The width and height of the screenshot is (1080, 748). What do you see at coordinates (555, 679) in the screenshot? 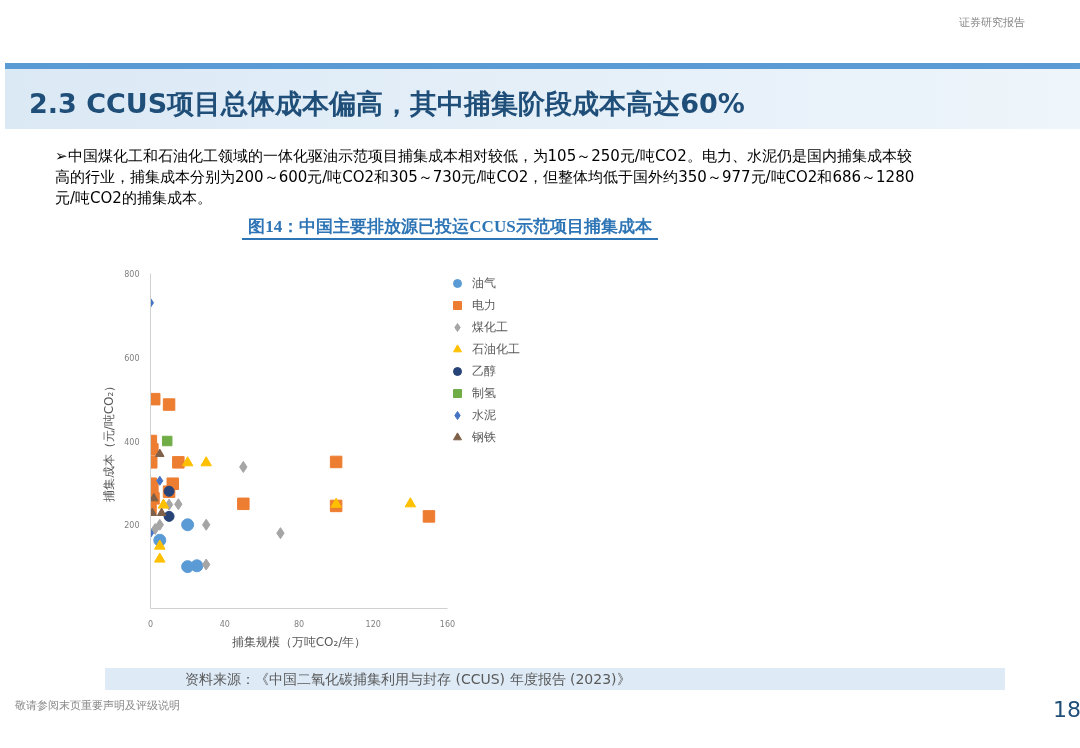
I see `text: 资料来源：《中国二氧化碳捕集利用与封存 (CCUS) 年度报告 (2023)》` at bounding box center [555, 679].